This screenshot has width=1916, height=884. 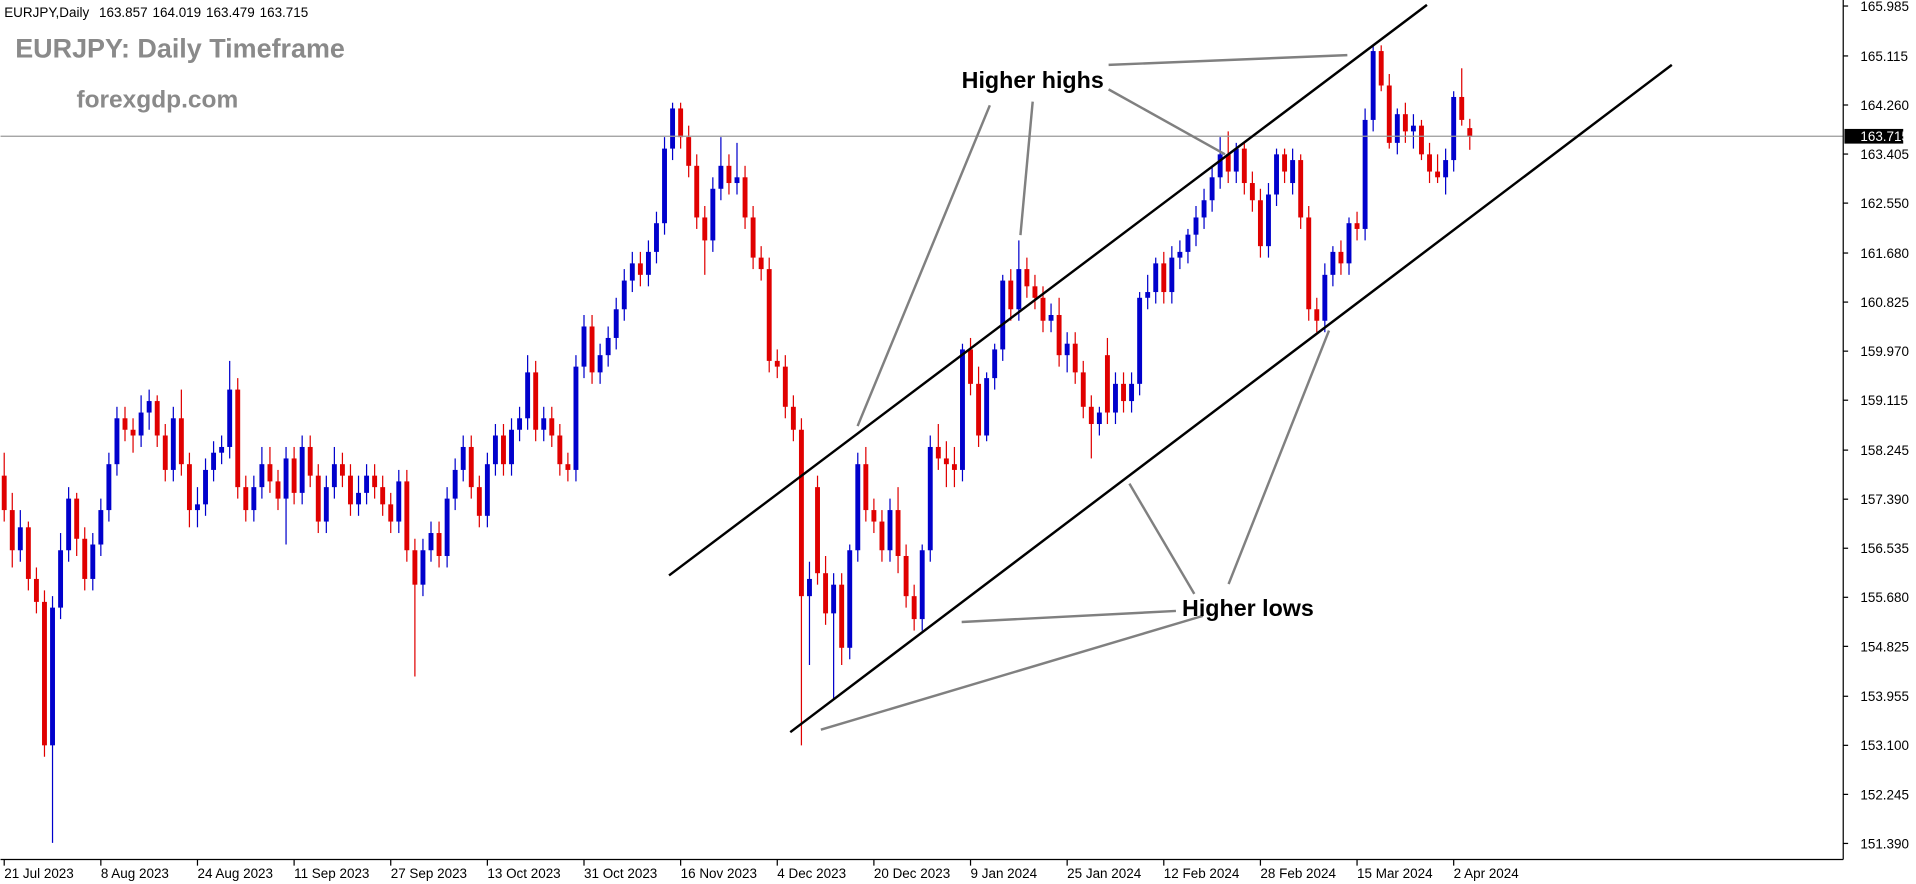 What do you see at coordinates (1884, 105) in the screenshot?
I see `y-tick-label: 164.260` at bounding box center [1884, 105].